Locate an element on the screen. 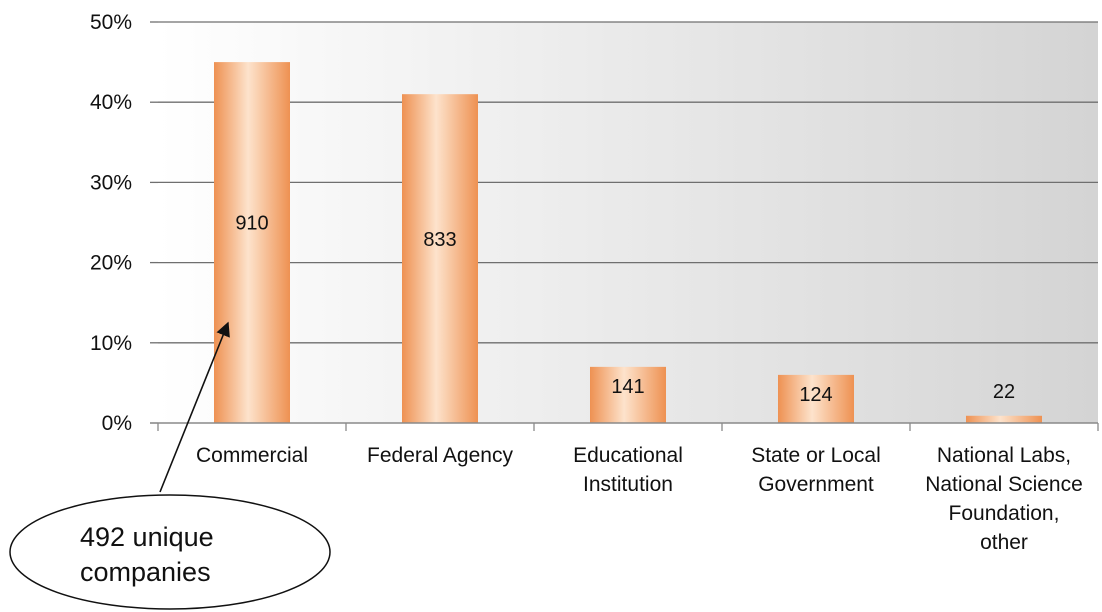 The image size is (1102, 612). data-label: 910 is located at coordinates (251, 223).